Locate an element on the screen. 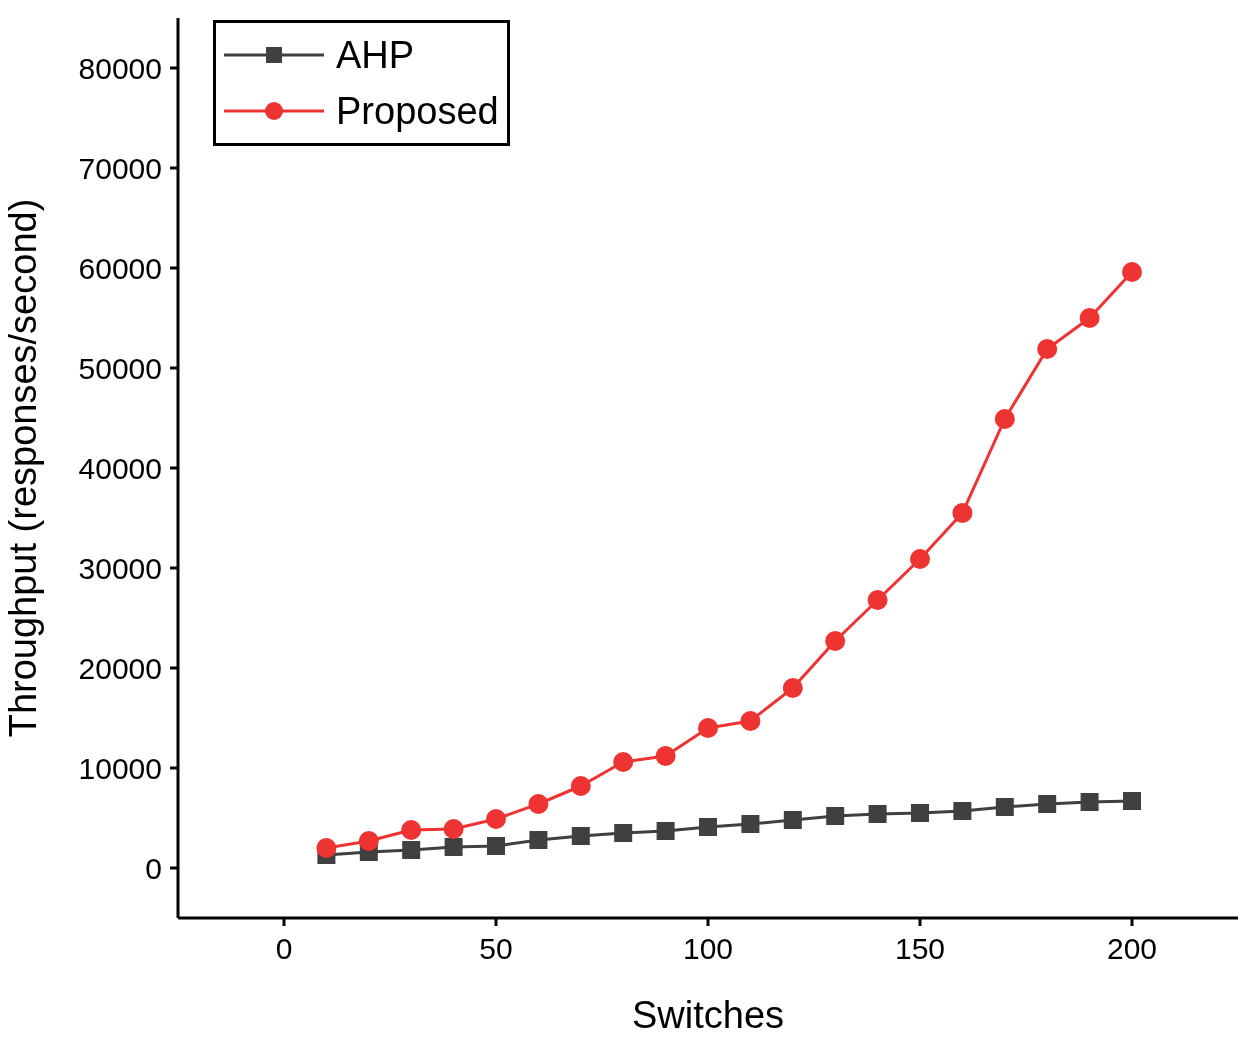 The image size is (1256, 1059). x-axis-title: Switches is located at coordinates (708, 1015).